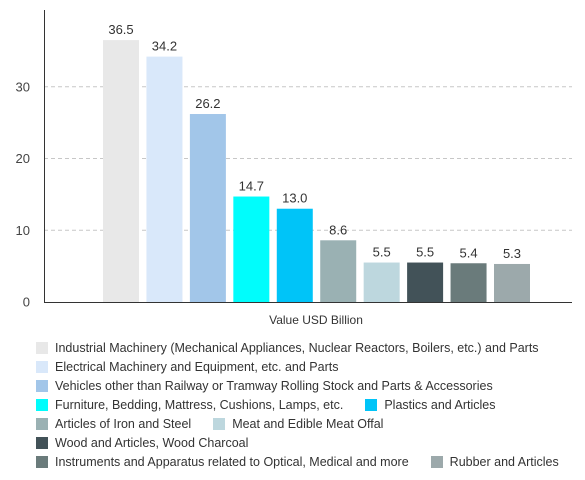  I want to click on bar-value-label: 5.3, so click(512, 253).